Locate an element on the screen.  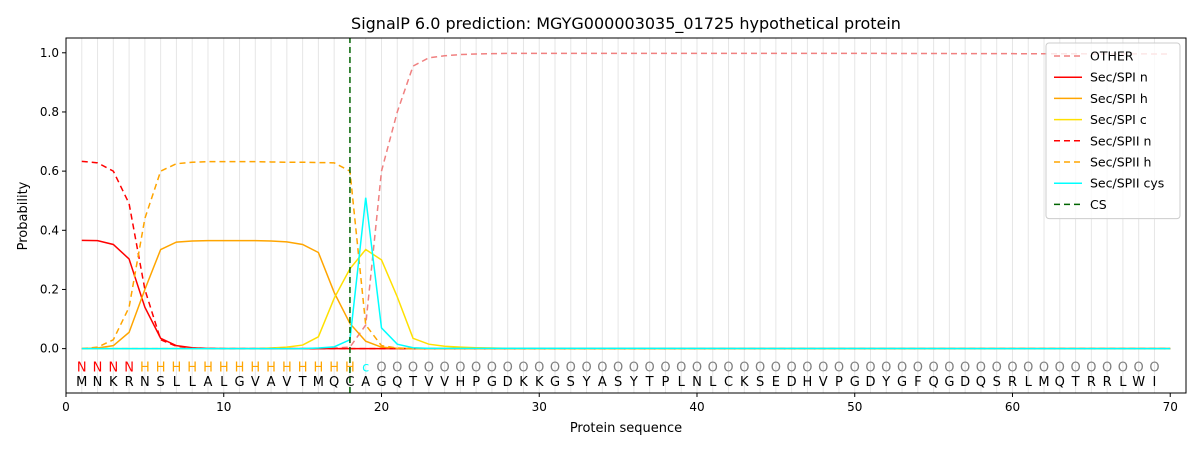
sequence-letter: Y is located at coordinates (633, 382).